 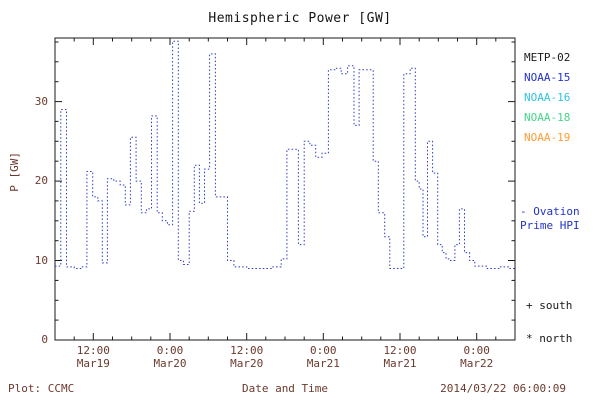 I want to click on legend-noaa-16: NOAA-16, so click(x=547, y=97).